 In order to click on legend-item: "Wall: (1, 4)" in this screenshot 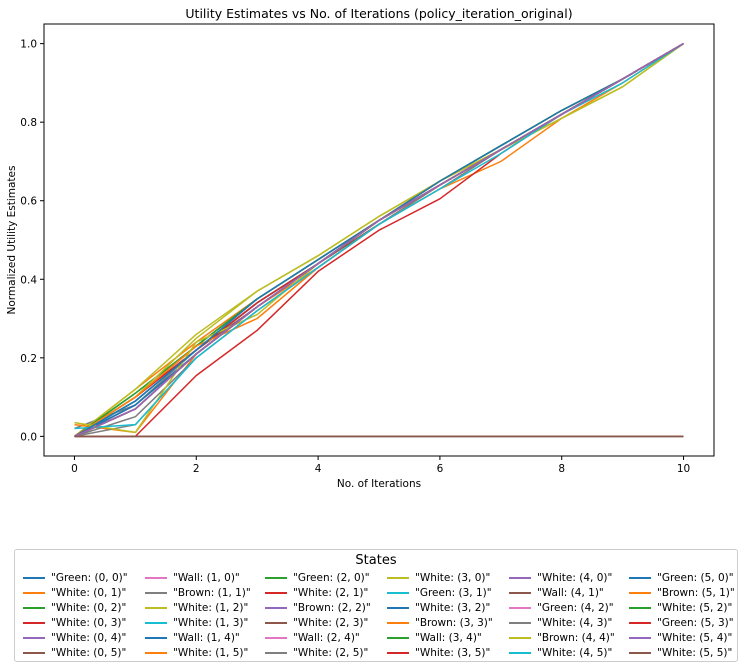, I will do `click(192, 637)`.